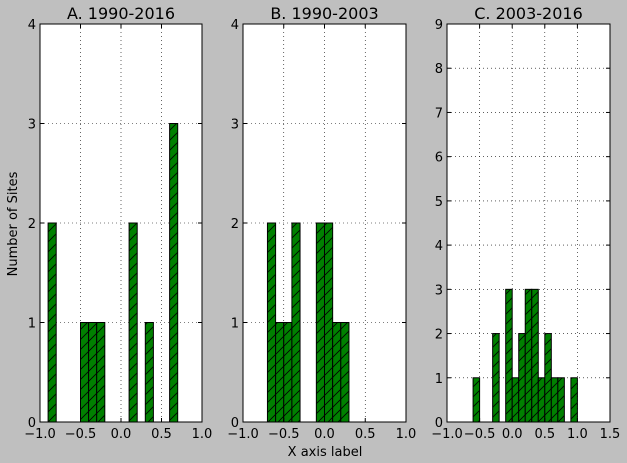 Image resolution: width=627 pixels, height=463 pixels. I want to click on y-tick-label: 5, so click(439, 202).